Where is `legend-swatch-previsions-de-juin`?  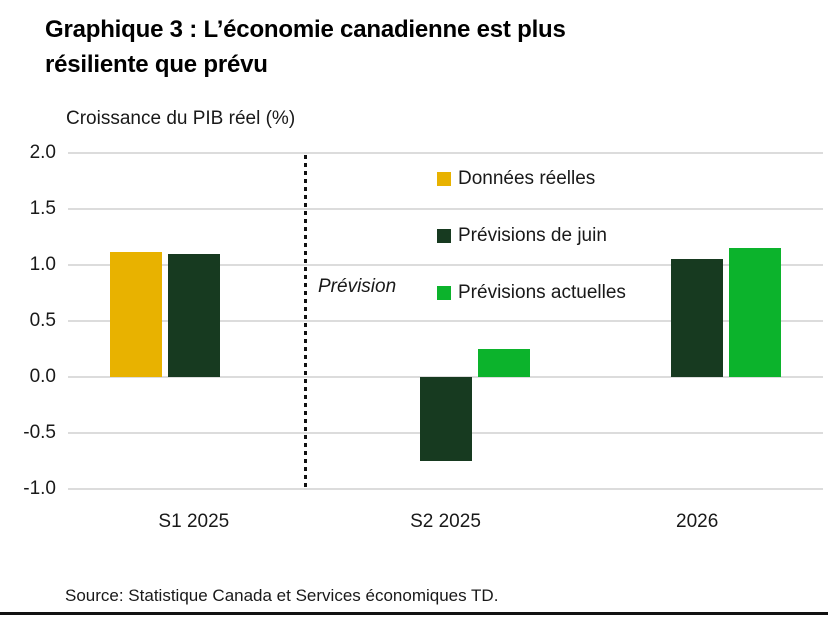
legend-swatch-previsions-de-juin is located at coordinates (444, 235).